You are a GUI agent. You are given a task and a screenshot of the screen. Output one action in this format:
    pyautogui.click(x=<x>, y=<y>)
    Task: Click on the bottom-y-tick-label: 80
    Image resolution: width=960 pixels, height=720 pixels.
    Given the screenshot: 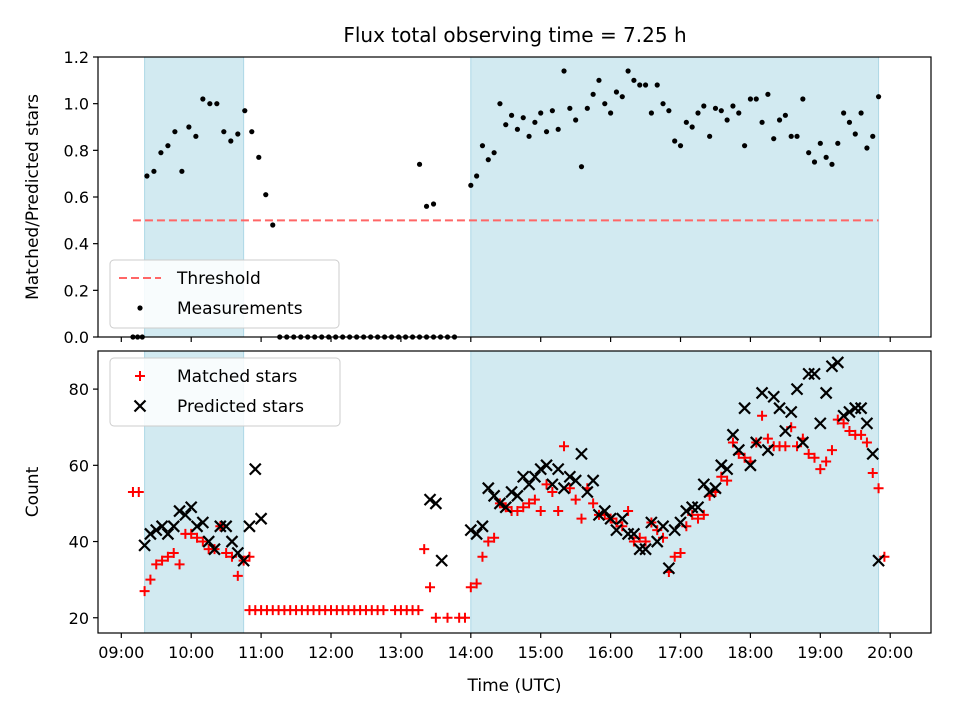 What is the action you would take?
    pyautogui.click(x=79, y=389)
    